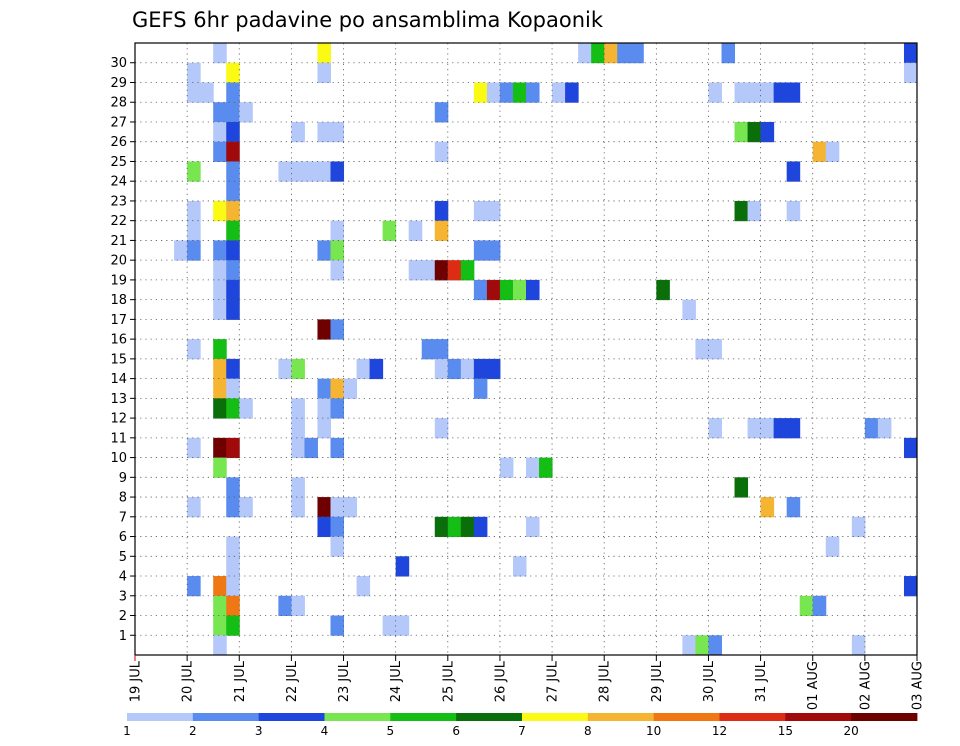 This screenshot has width=960, height=746. I want to click on x-tick-label: 19 JUL, so click(136, 681).